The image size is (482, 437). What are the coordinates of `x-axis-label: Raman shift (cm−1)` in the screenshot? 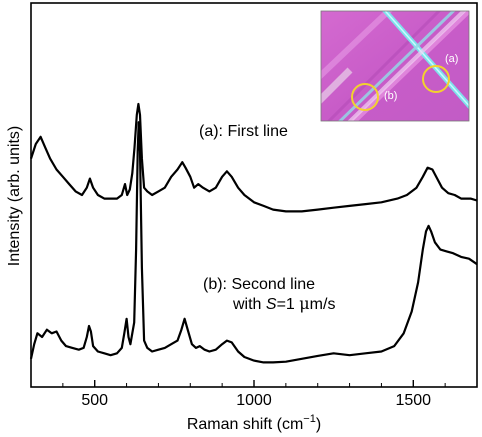 It's located at (254, 423).